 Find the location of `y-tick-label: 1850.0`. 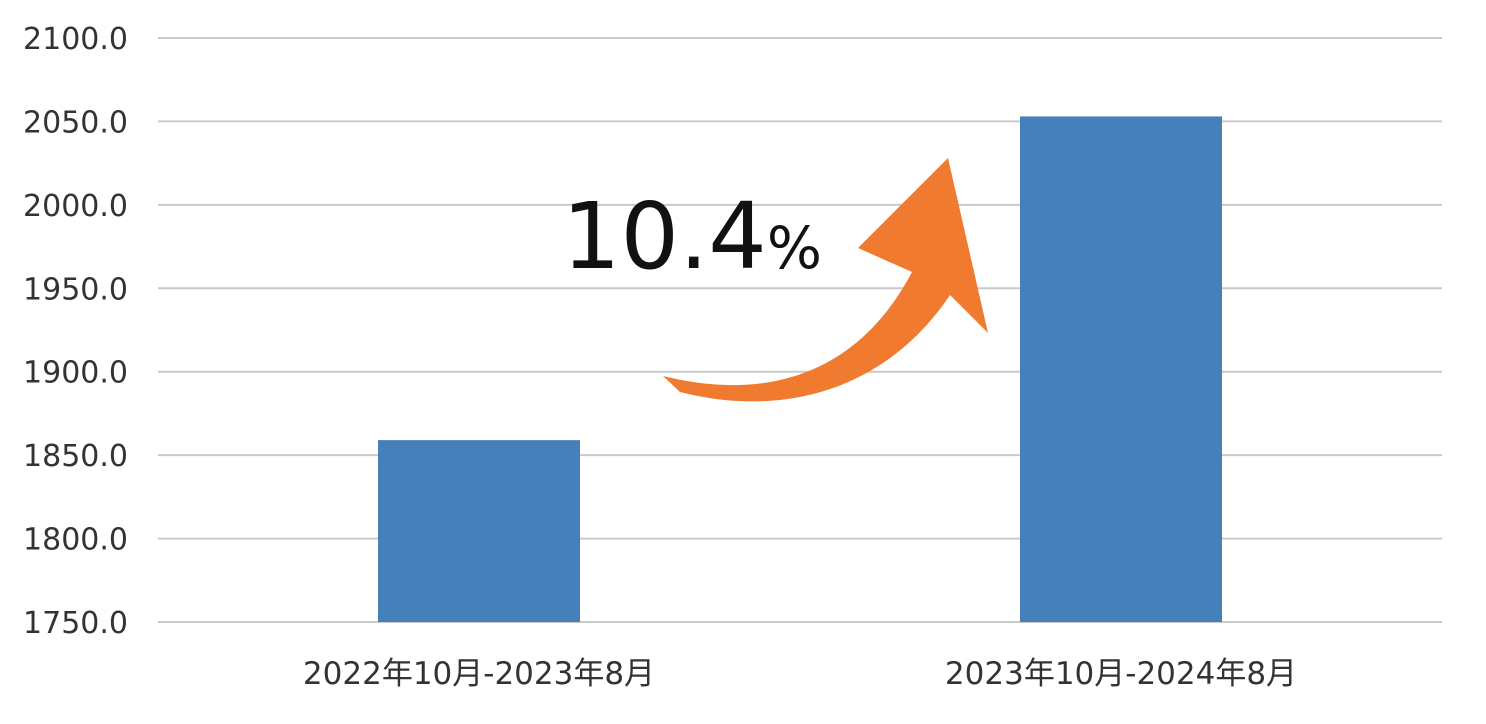

y-tick-label: 1850.0 is located at coordinates (75, 456).